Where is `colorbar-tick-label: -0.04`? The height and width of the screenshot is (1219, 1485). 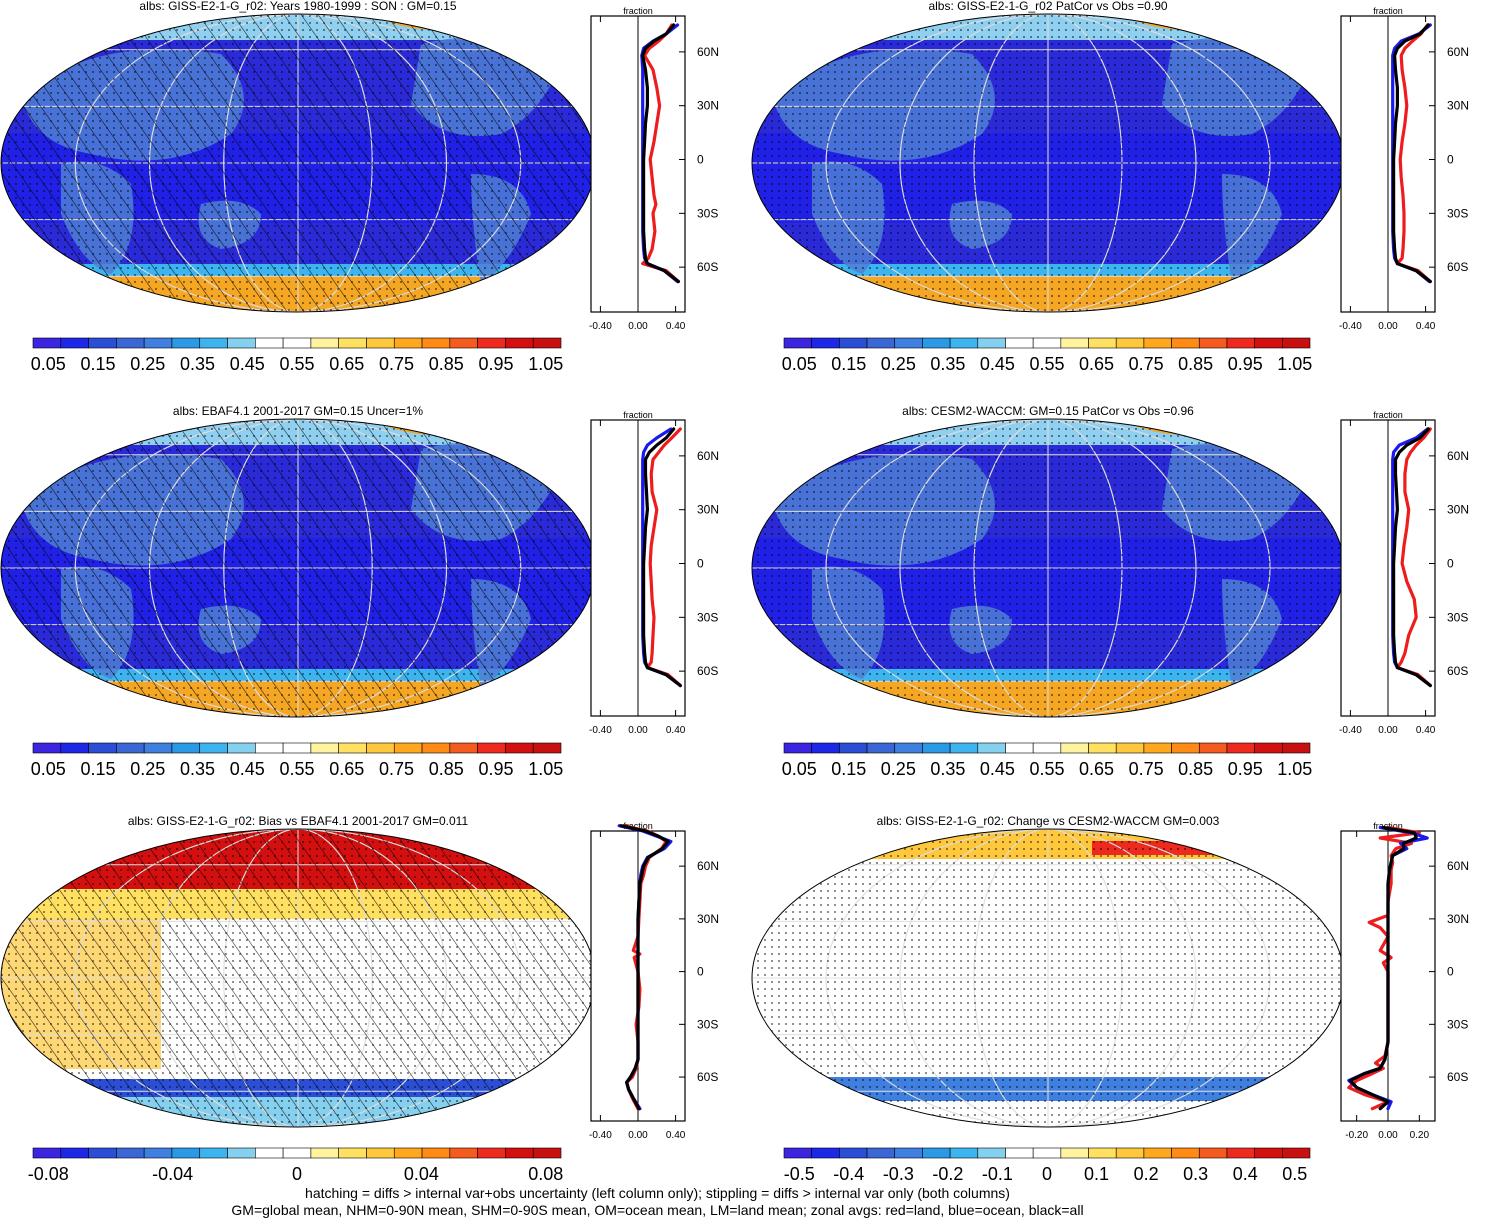 colorbar-tick-label: -0.04 is located at coordinates (172, 1174).